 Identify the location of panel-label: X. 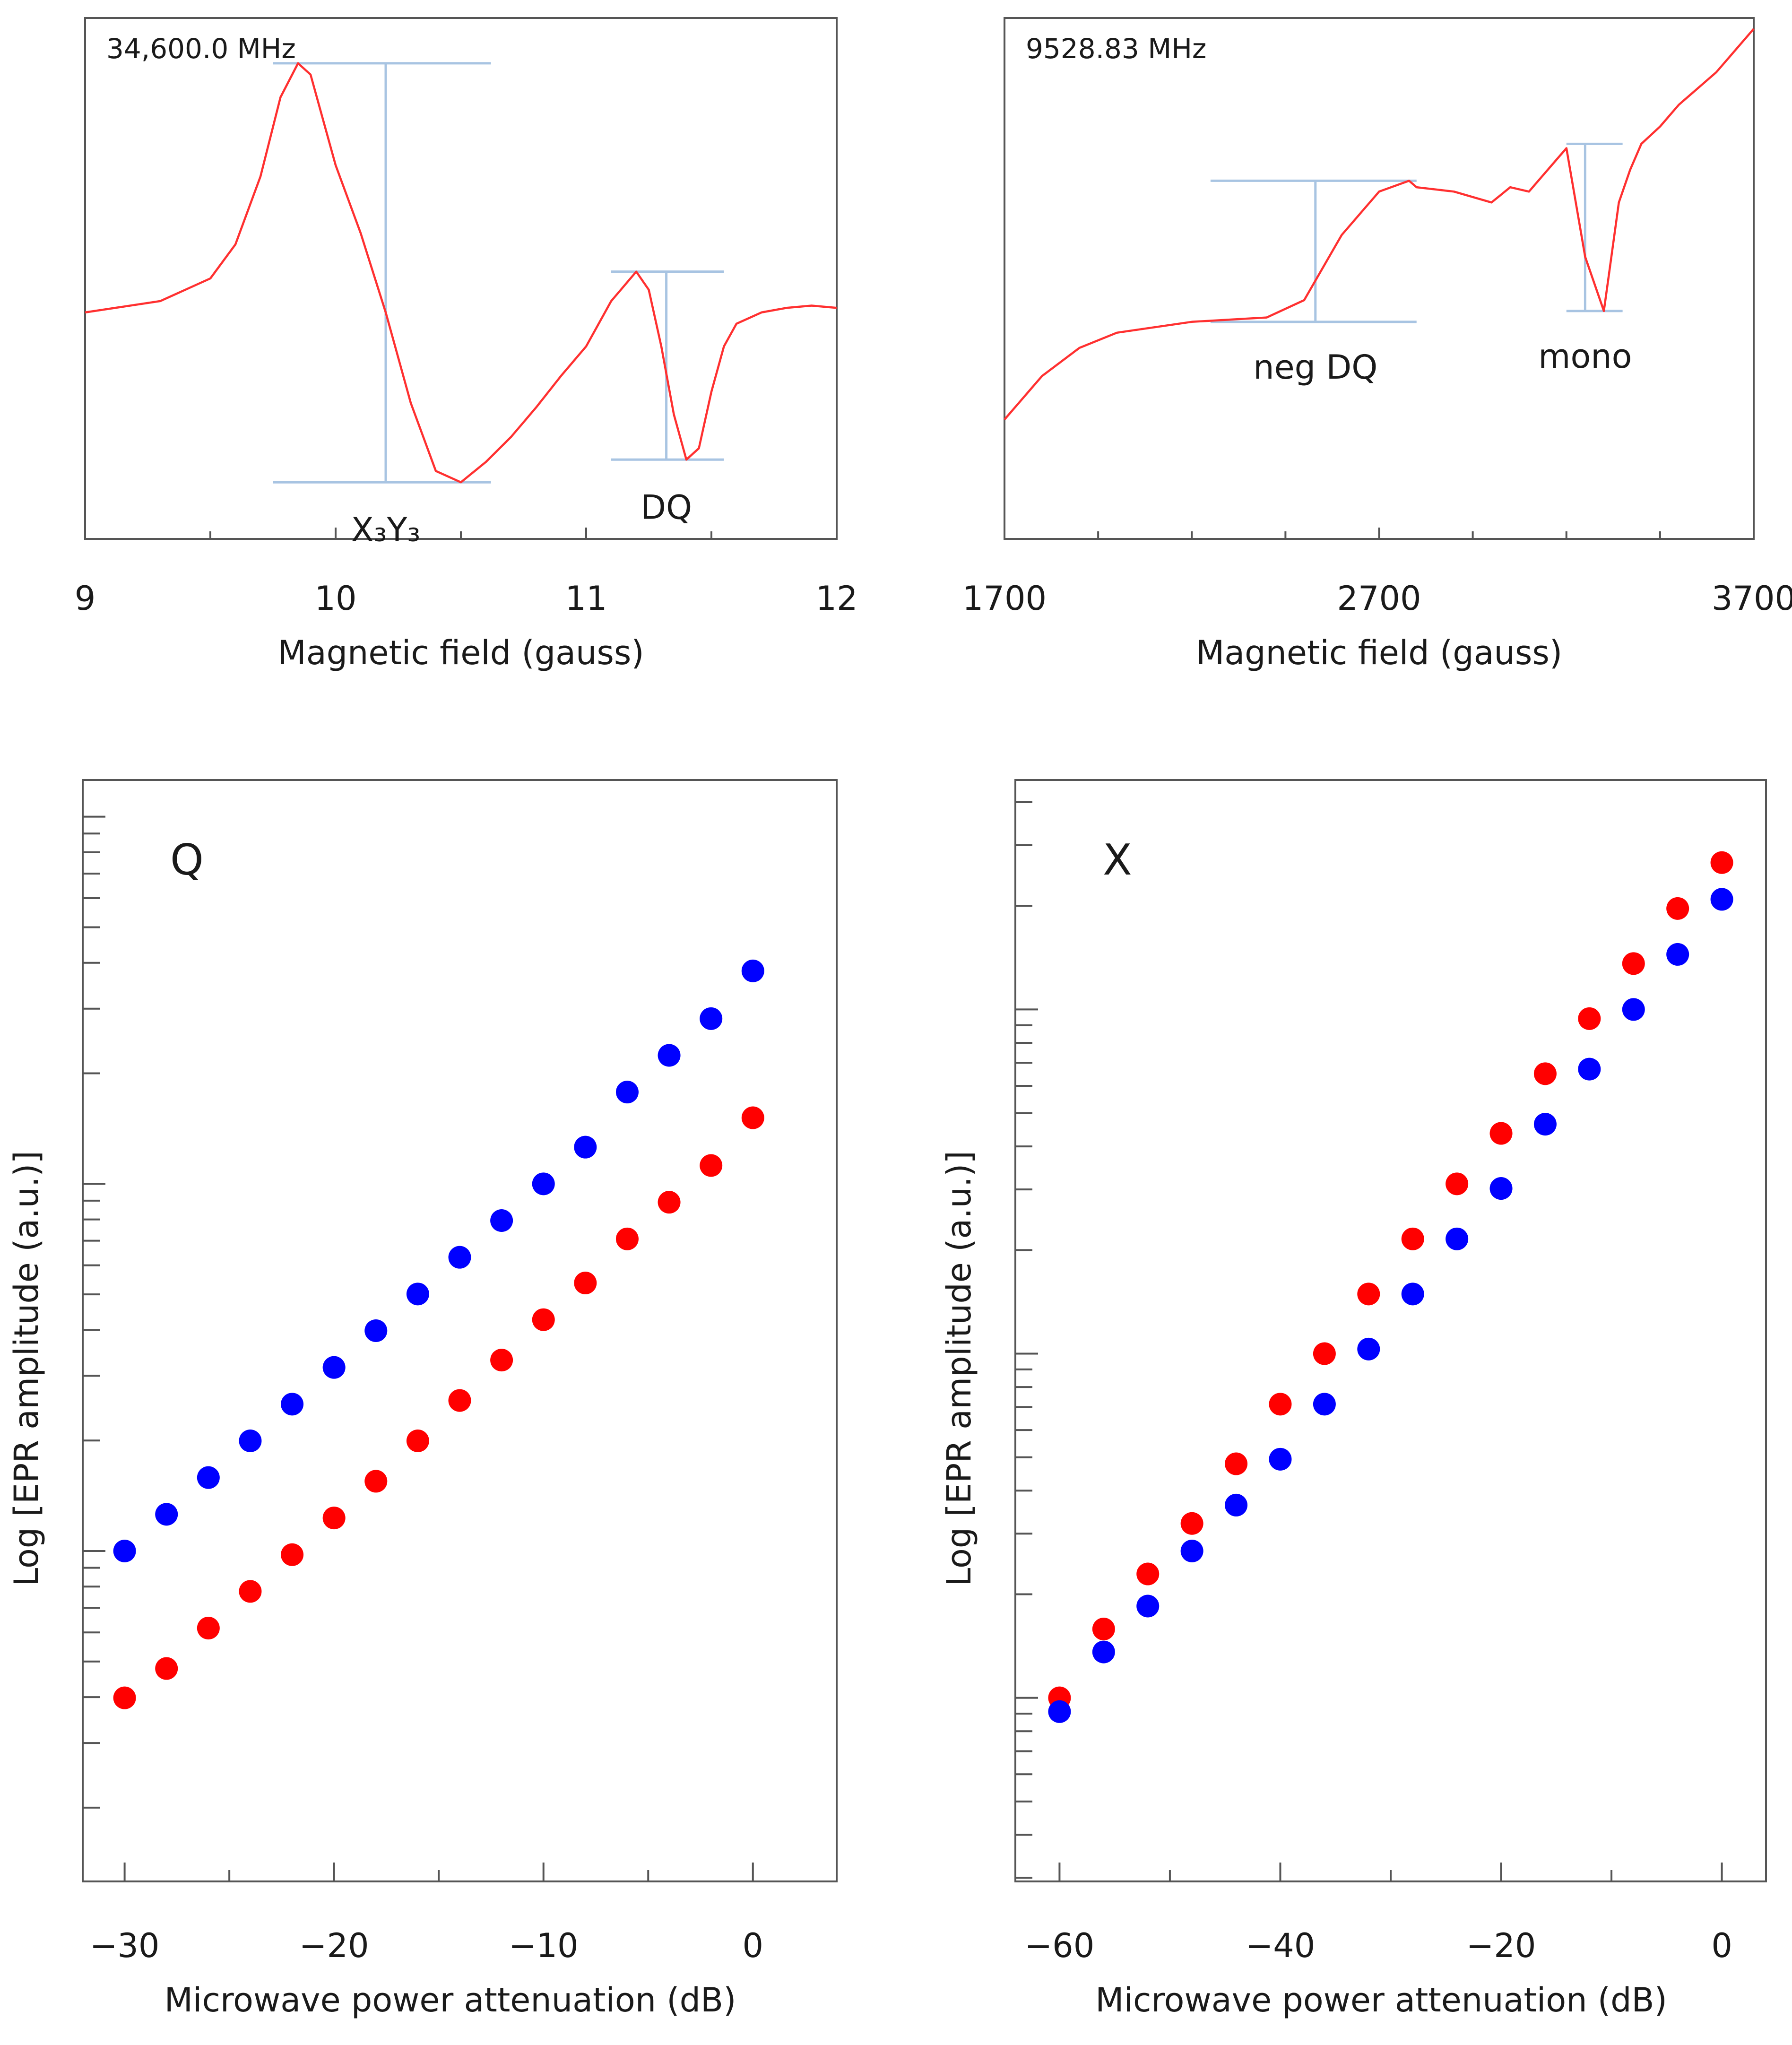
(1117, 860).